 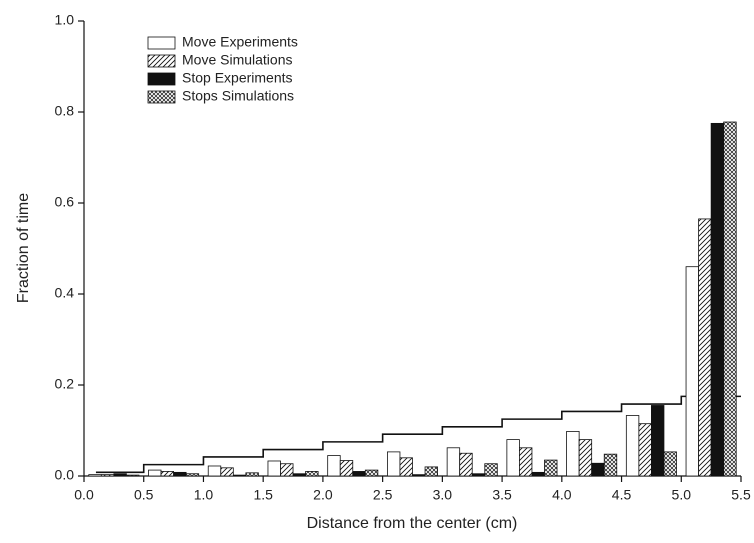 What do you see at coordinates (240, 42) in the screenshot?
I see `legend-label: Move Experiments` at bounding box center [240, 42].